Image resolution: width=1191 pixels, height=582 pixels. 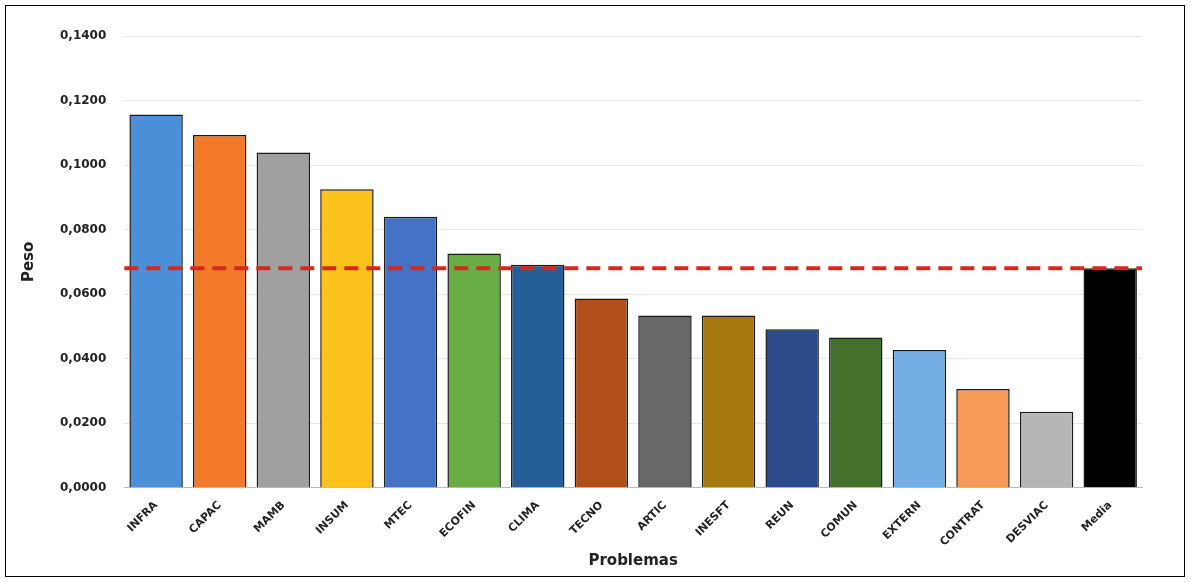 What do you see at coordinates (83, 99) in the screenshot?
I see `y-tick-label: 0,1200` at bounding box center [83, 99].